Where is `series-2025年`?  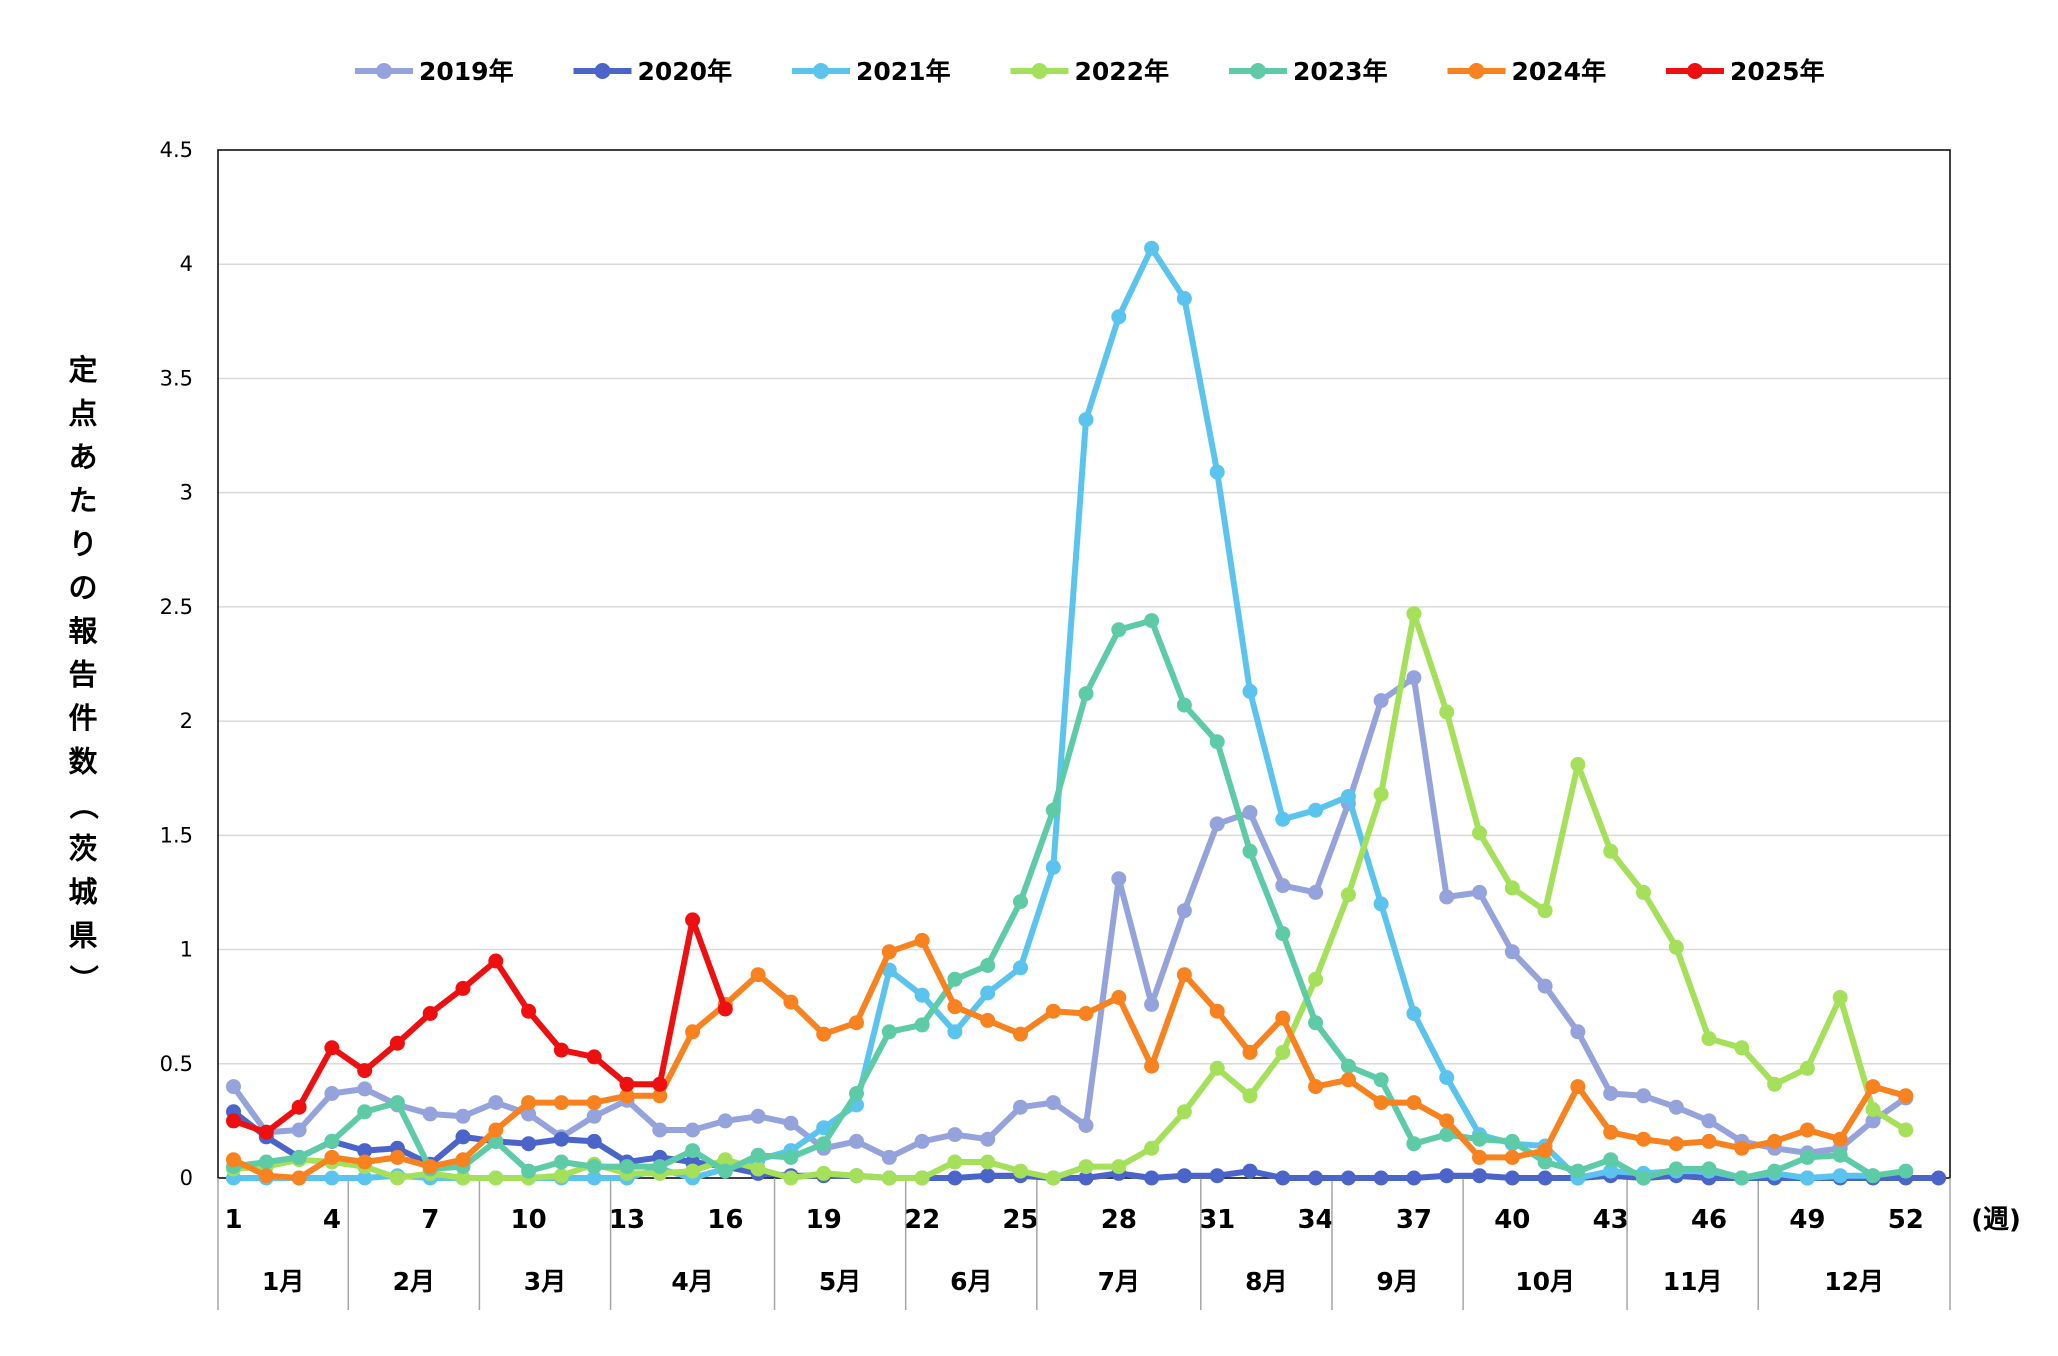
series-2025年 is located at coordinates (479, 1026).